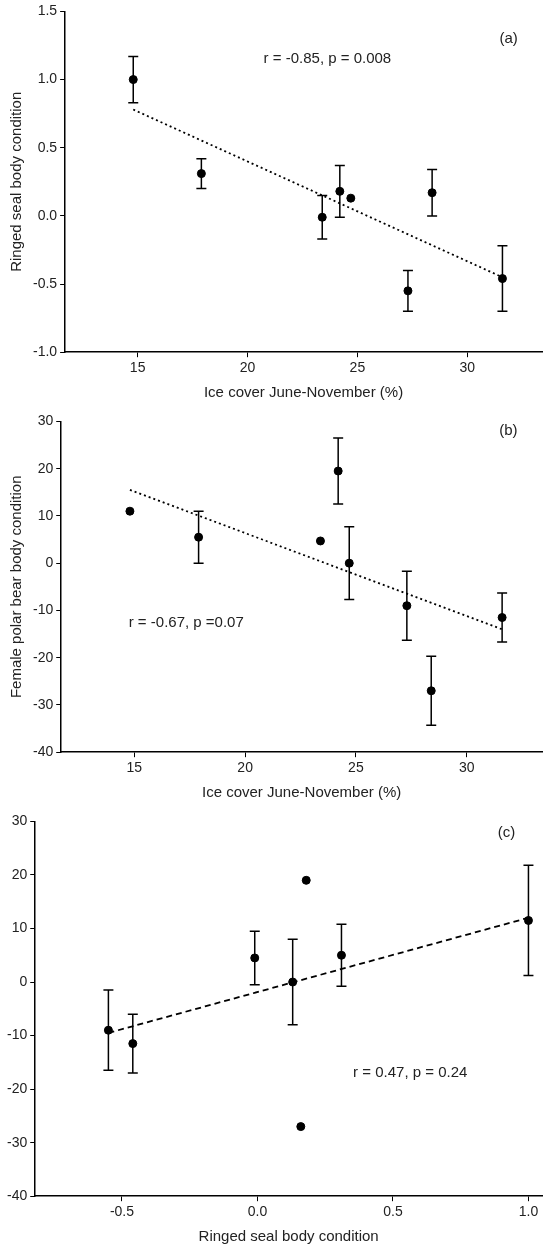  I want to click on x-tick-label: 0.0, so click(257, 1211).